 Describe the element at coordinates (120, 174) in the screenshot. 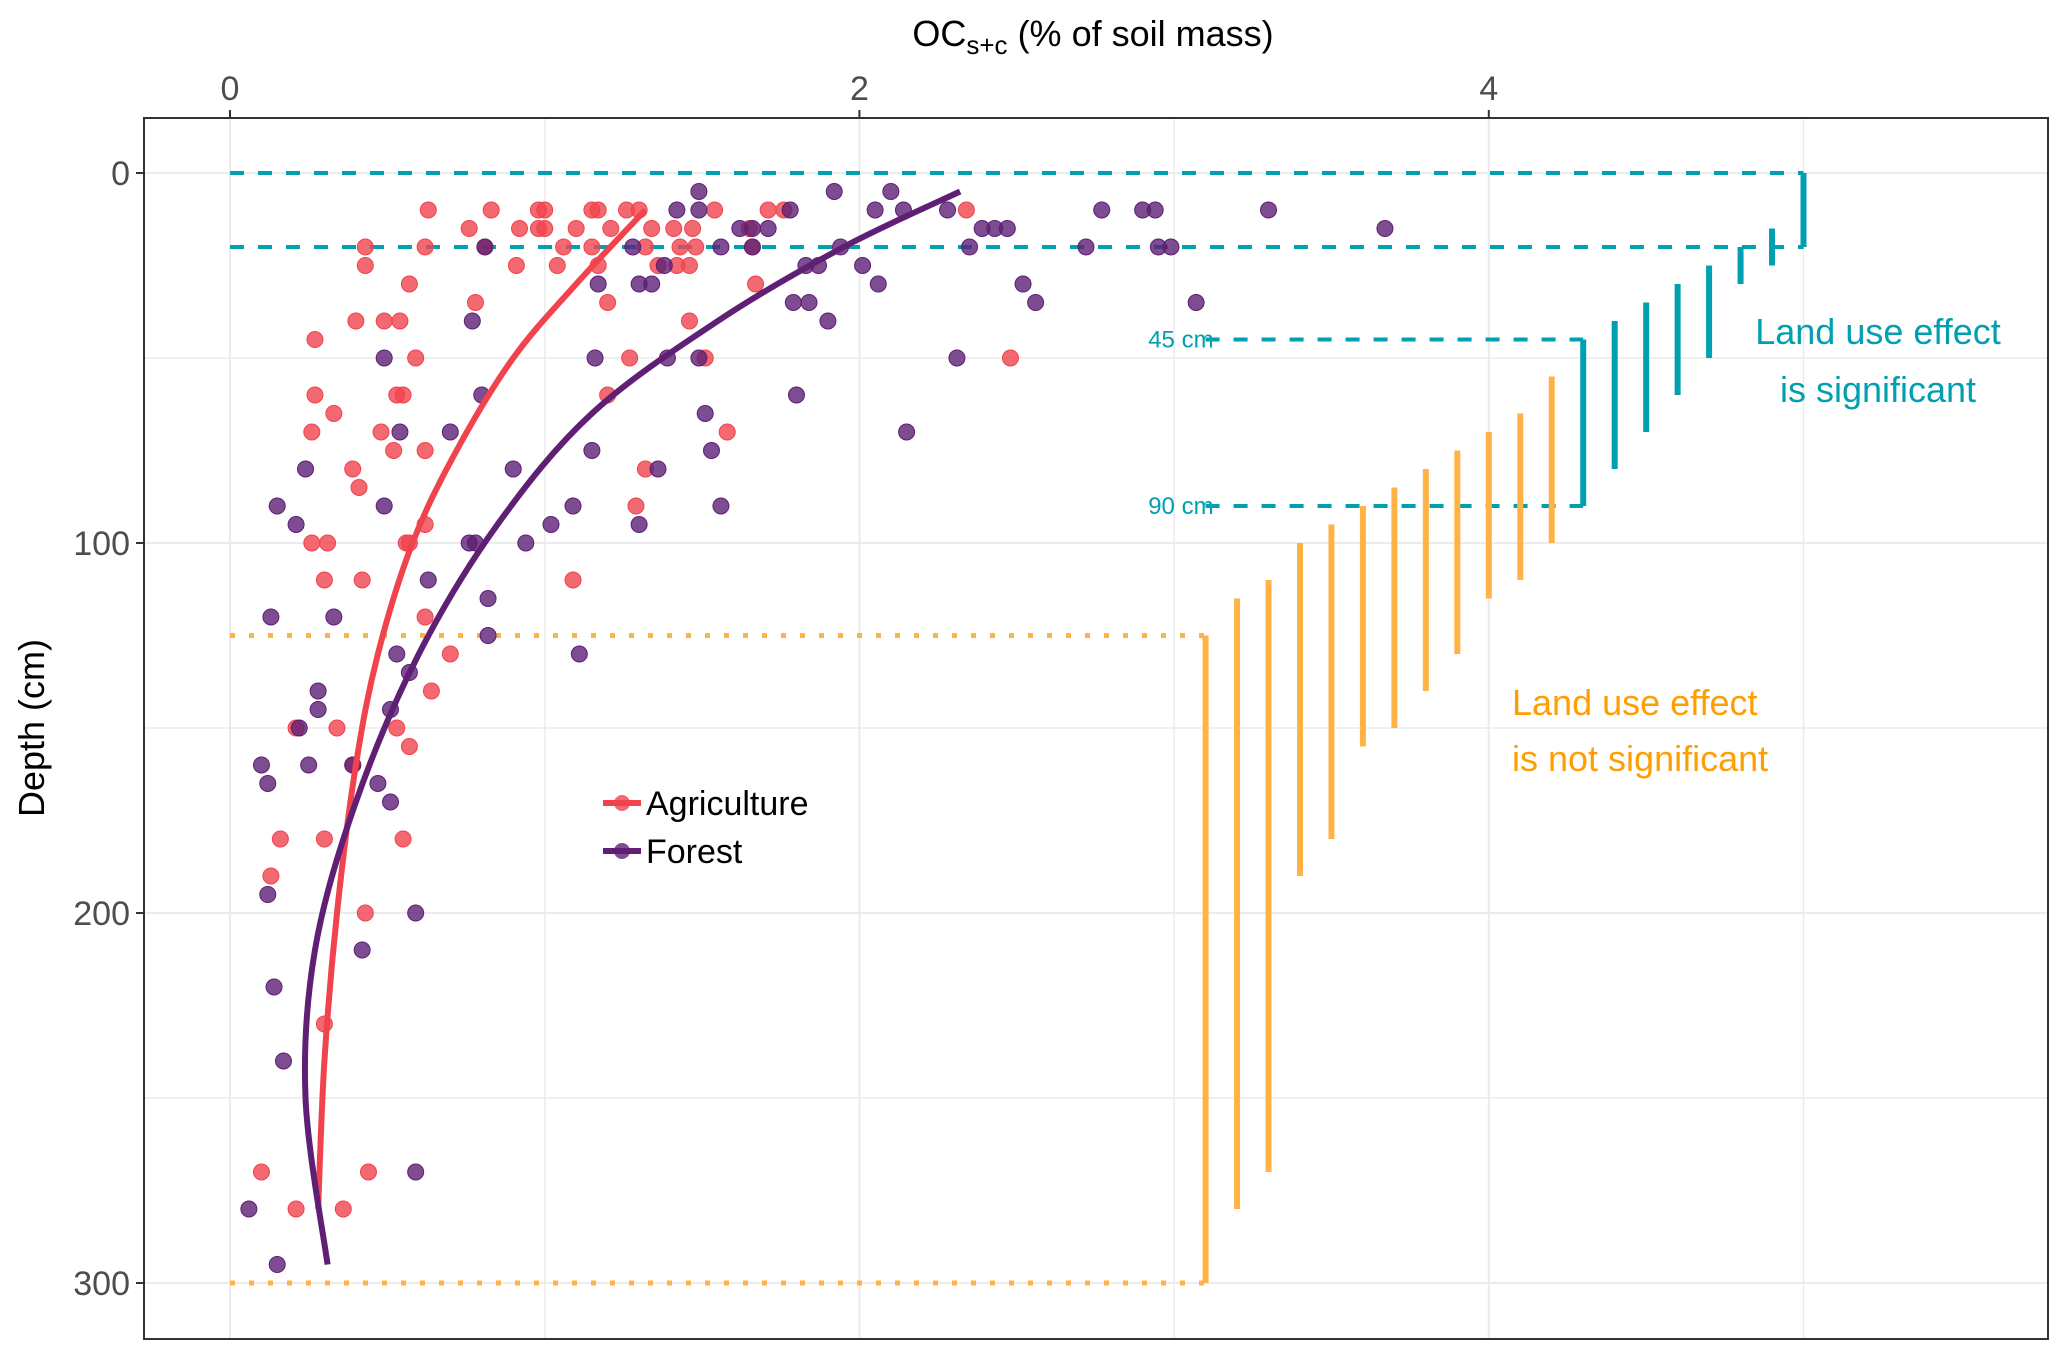

I see `y-tick-label: 0` at that location.